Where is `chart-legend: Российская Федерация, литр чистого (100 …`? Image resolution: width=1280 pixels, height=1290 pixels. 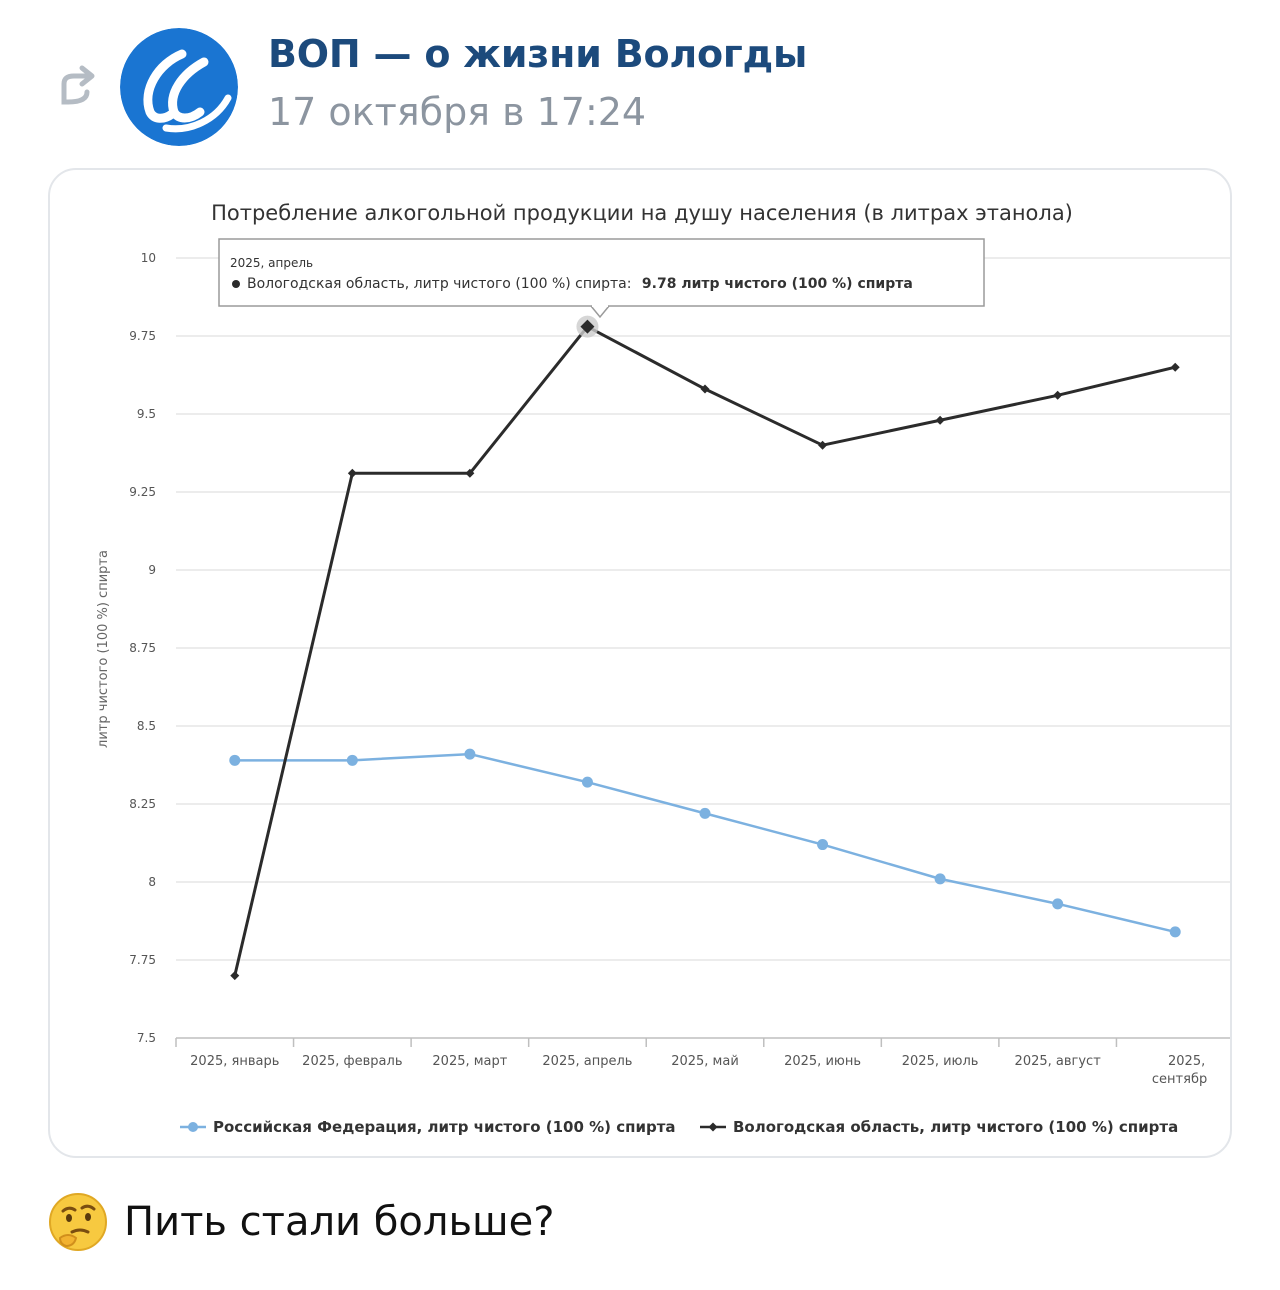 chart-legend: Российская Федерация, литр чистого (100 … is located at coordinates (679, 1127).